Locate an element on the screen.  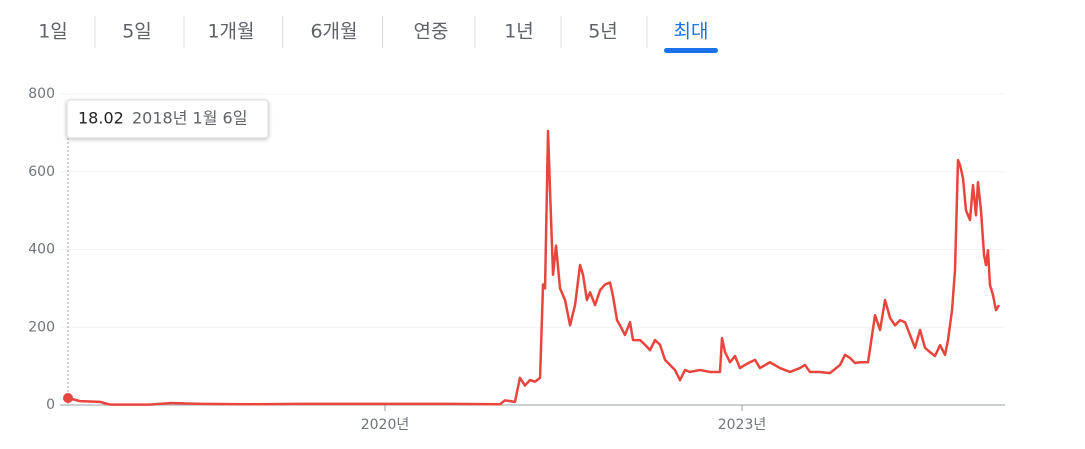
tab: 6개월 is located at coordinates (333, 32).